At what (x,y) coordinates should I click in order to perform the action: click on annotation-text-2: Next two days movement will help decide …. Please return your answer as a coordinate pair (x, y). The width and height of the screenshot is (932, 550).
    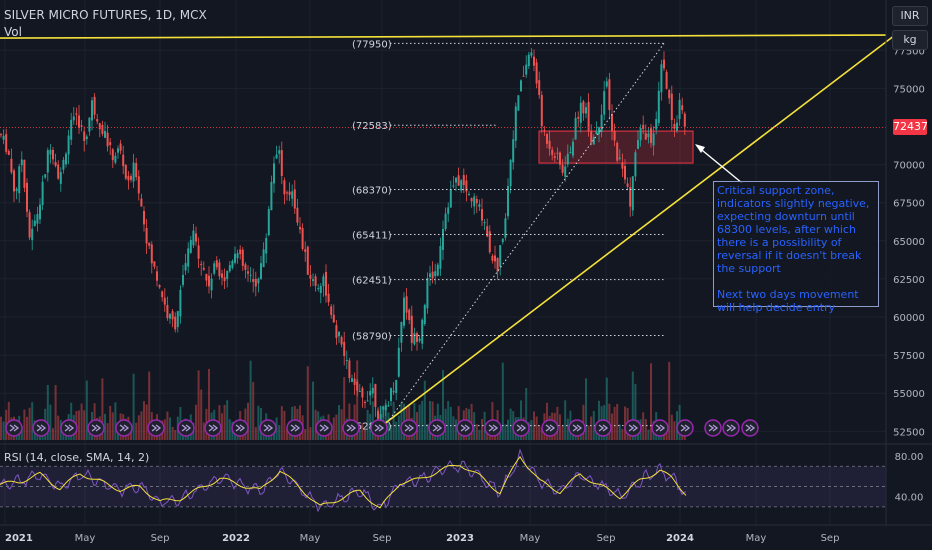
    Looking at the image, I should click on (788, 301).